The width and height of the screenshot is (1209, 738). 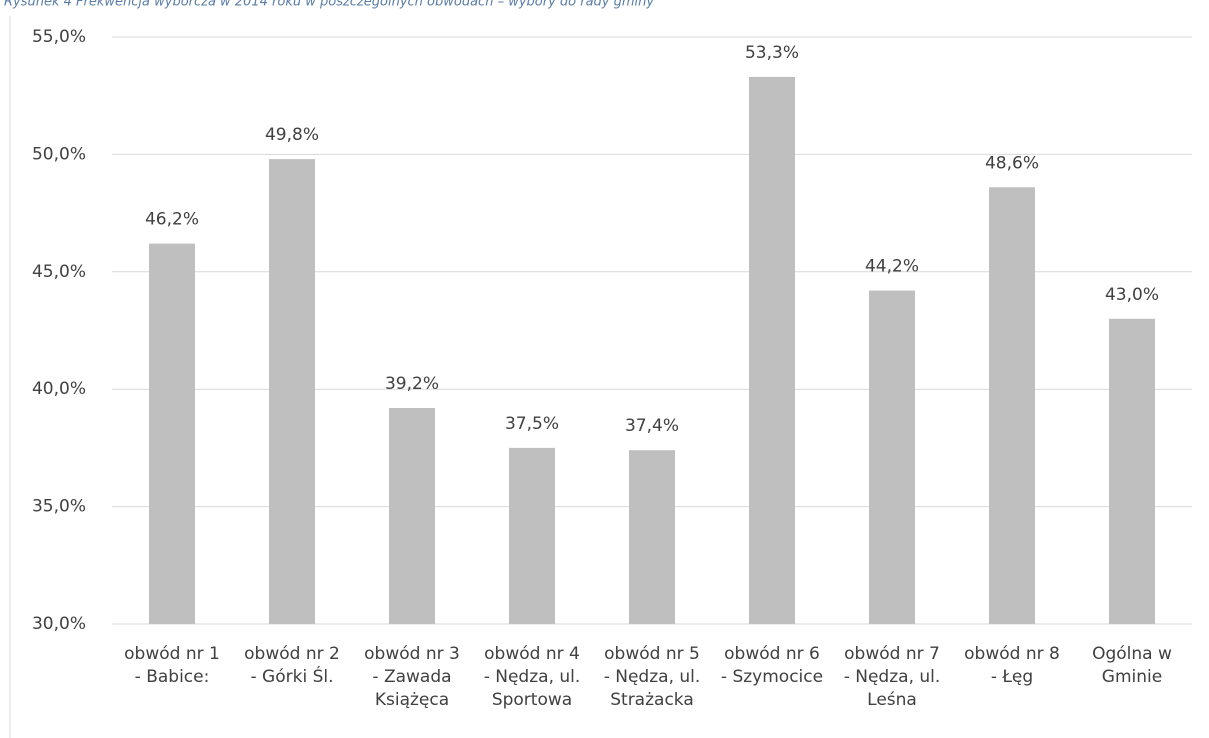 I want to click on data-label: 46,2%, so click(x=172, y=220).